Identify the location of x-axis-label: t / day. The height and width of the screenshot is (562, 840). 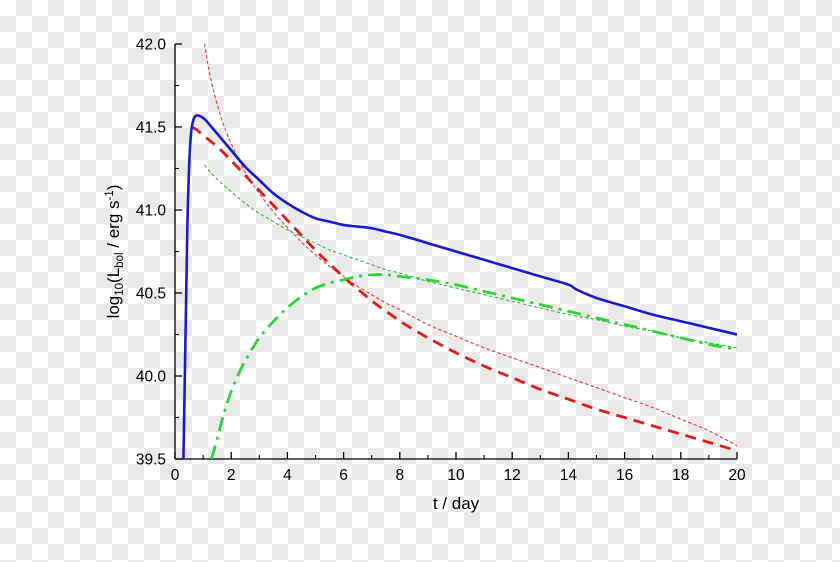
(456, 503).